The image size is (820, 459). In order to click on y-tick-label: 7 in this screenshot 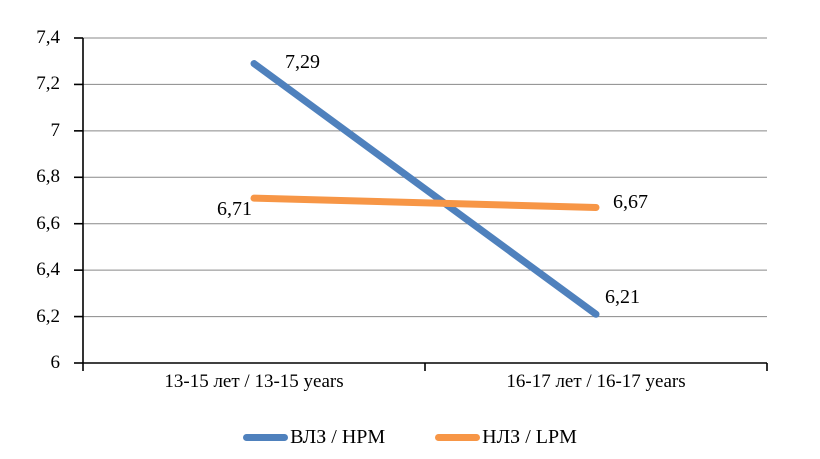, I will do `click(55, 130)`.